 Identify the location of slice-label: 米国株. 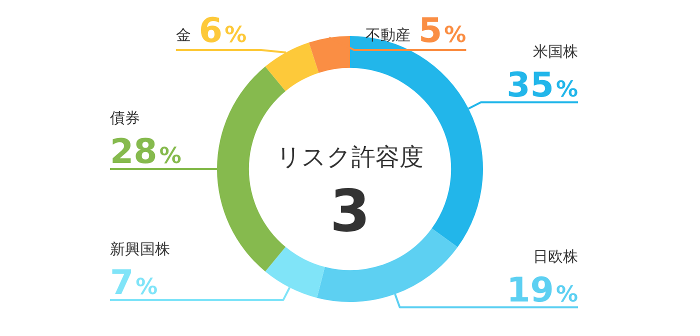
(555, 51).